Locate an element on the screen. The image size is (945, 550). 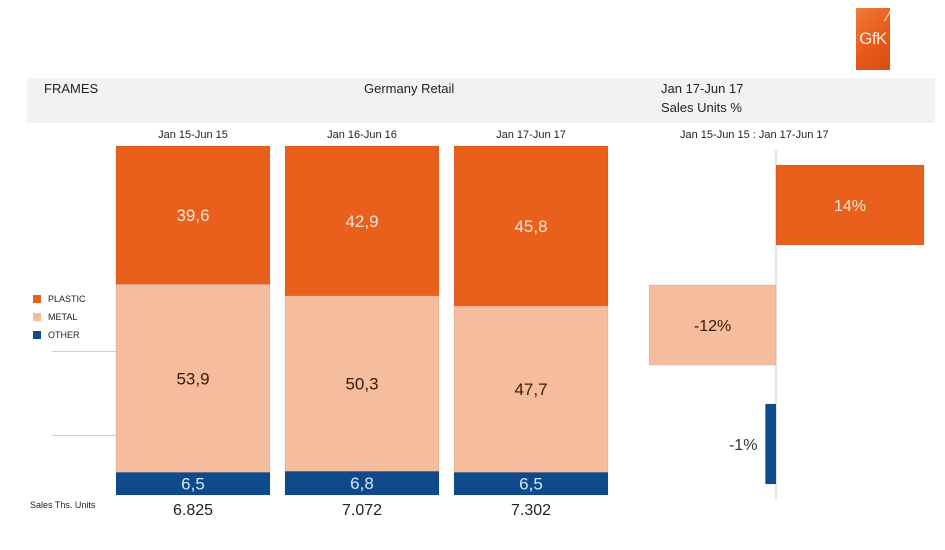
category-label: Jan 15-Jun 15 is located at coordinates (193, 135).